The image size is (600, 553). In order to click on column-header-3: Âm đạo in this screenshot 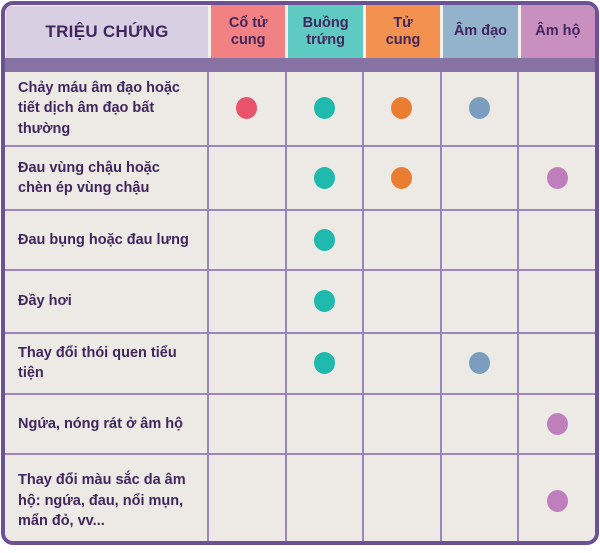, I will do `click(480, 31)`.